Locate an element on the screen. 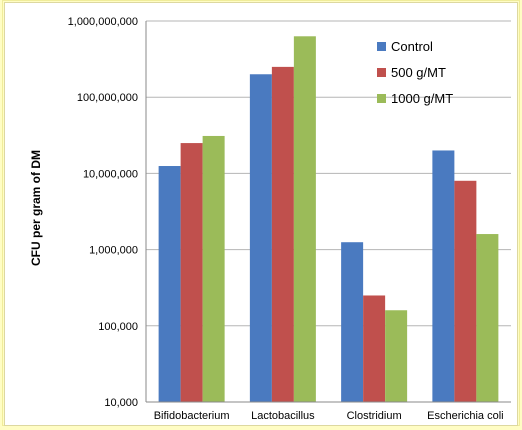  bar-1000-g-mt-bifidobacterium is located at coordinates (213, 268).